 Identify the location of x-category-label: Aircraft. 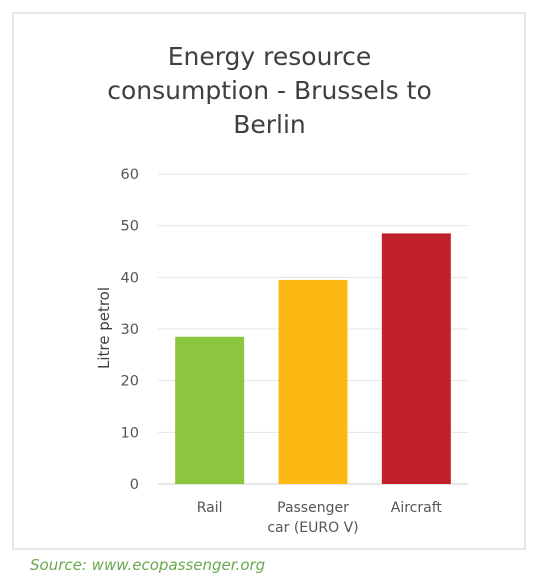
(417, 508).